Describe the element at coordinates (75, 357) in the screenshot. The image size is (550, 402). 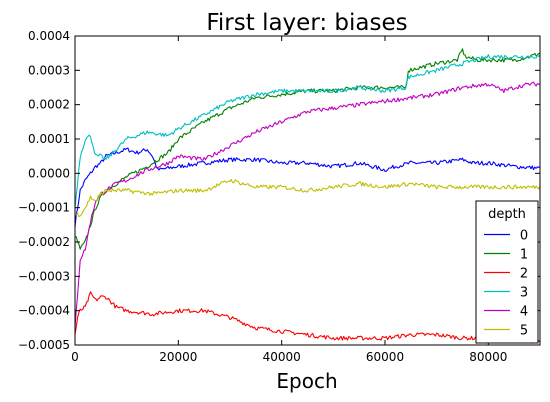
I see `x-tick-label: 0` at that location.